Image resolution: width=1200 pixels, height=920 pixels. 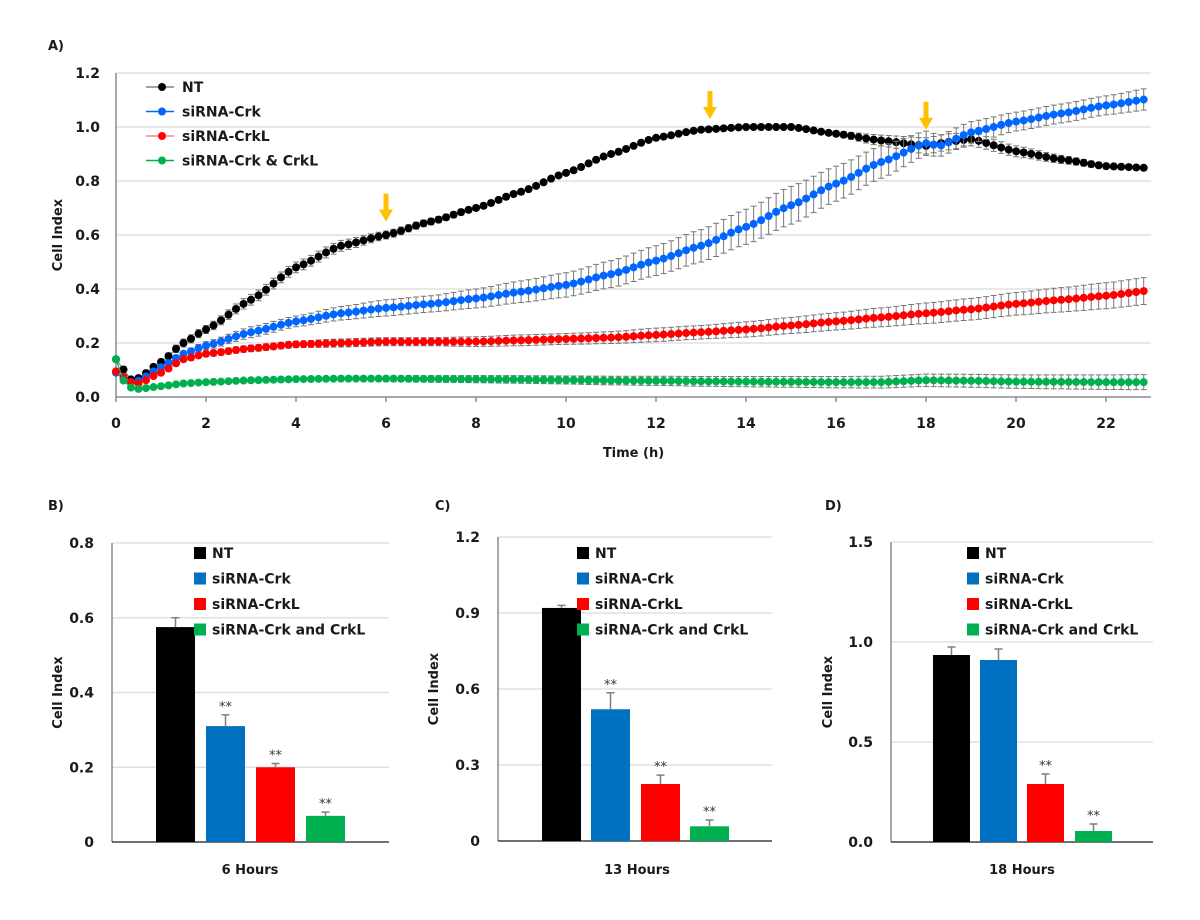 I want to click on legend-label: siRNA-Crk, so click(x=634, y=580).